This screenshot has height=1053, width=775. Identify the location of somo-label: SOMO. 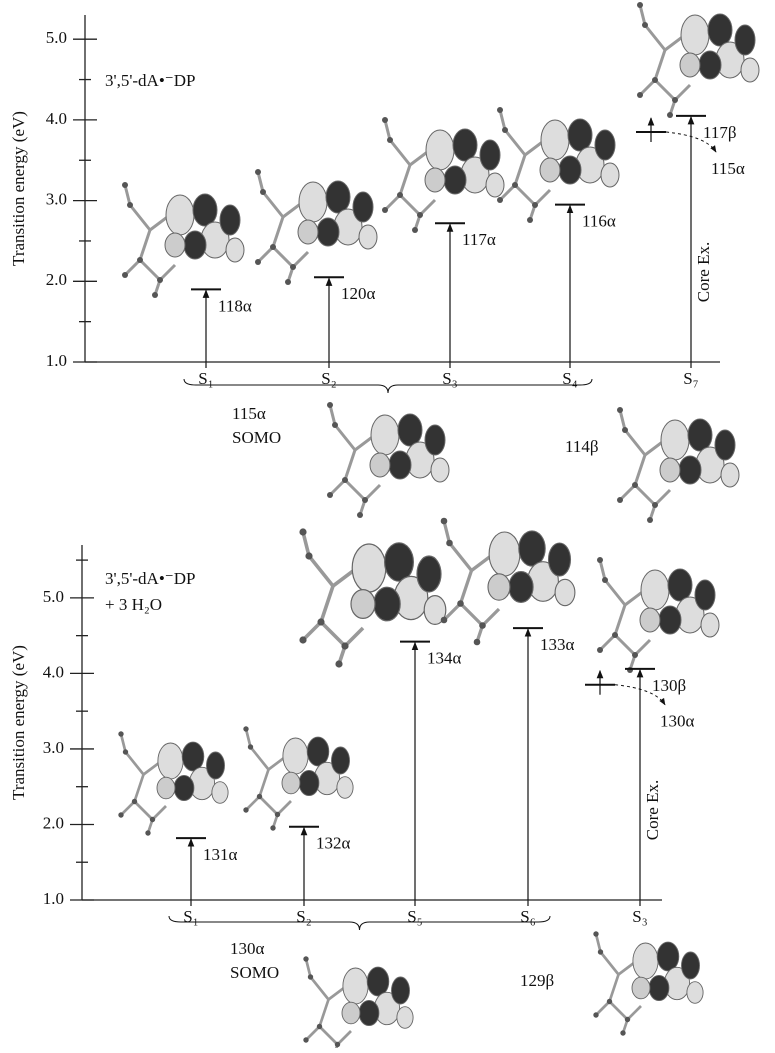
(254, 972).